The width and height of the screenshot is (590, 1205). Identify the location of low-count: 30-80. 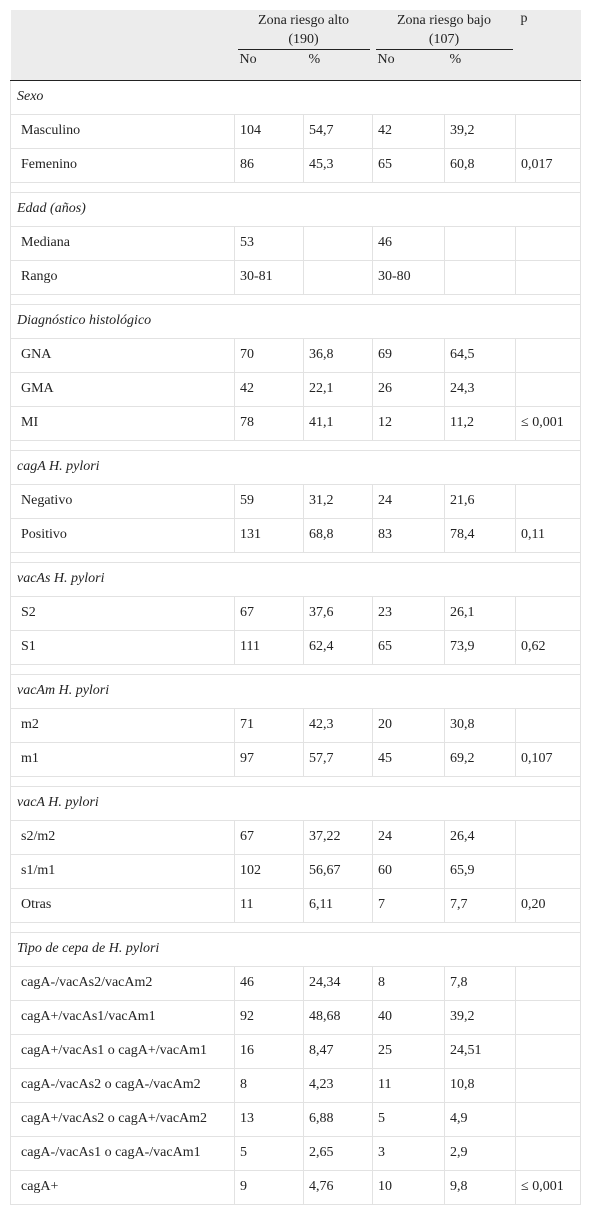
(409, 277).